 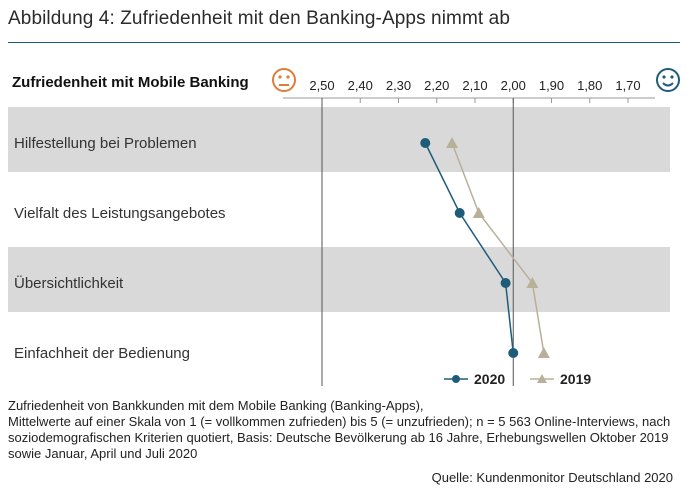 I want to click on legend-label-2020: 2020, so click(x=489, y=379).